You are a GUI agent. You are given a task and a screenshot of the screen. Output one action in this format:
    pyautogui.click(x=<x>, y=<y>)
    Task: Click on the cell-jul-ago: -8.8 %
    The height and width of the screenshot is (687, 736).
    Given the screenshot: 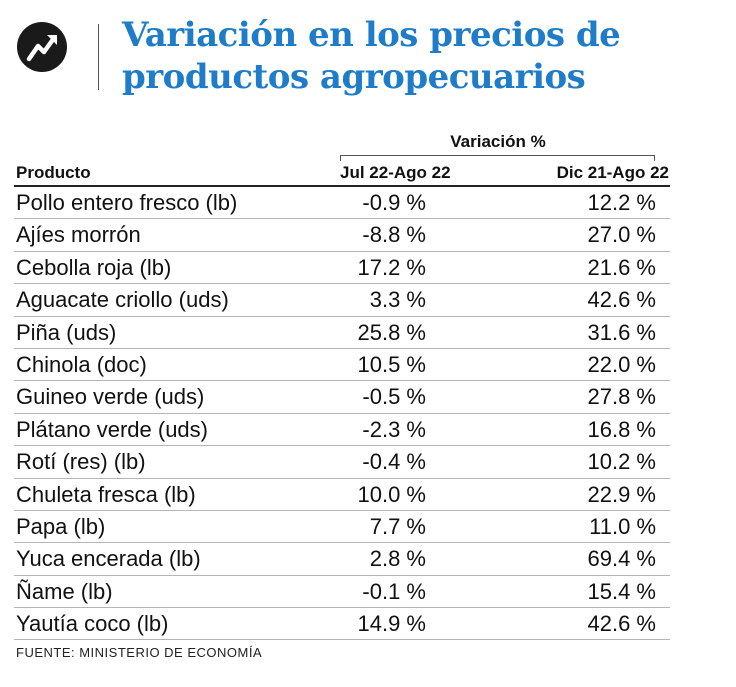 What is the action you would take?
    pyautogui.click(x=394, y=235)
    